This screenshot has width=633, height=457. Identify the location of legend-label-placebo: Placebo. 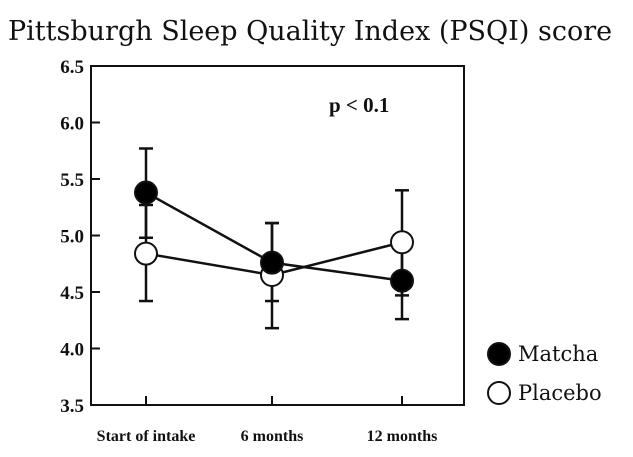
(560, 393).